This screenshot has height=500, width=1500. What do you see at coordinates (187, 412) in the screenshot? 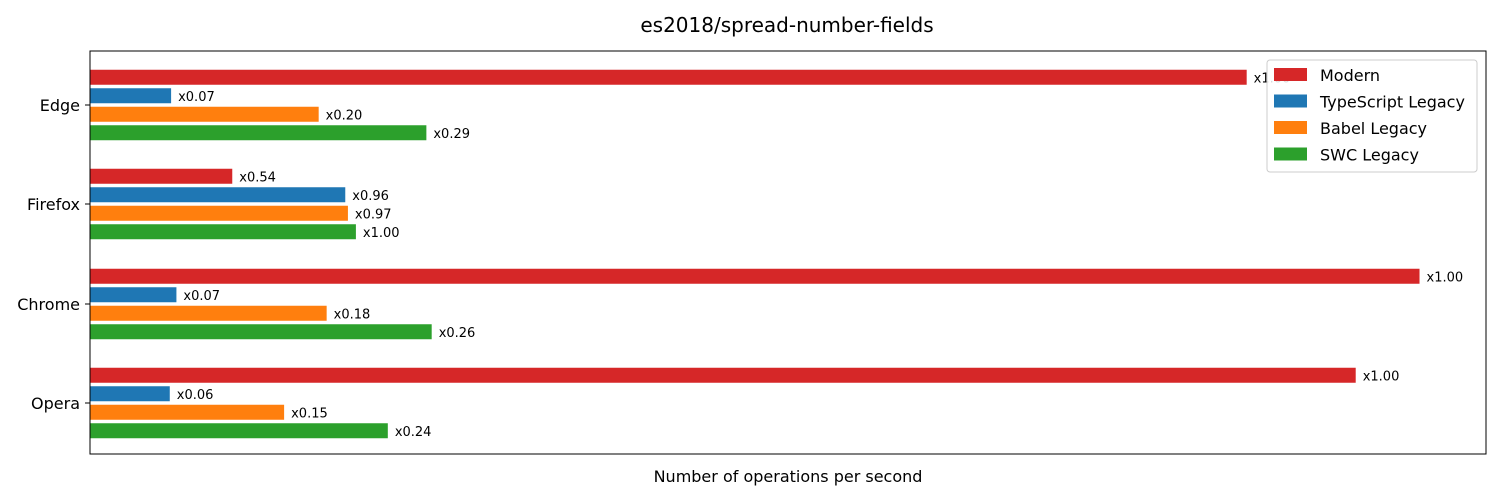
I see `bar-opera-babel-legacy` at bounding box center [187, 412].